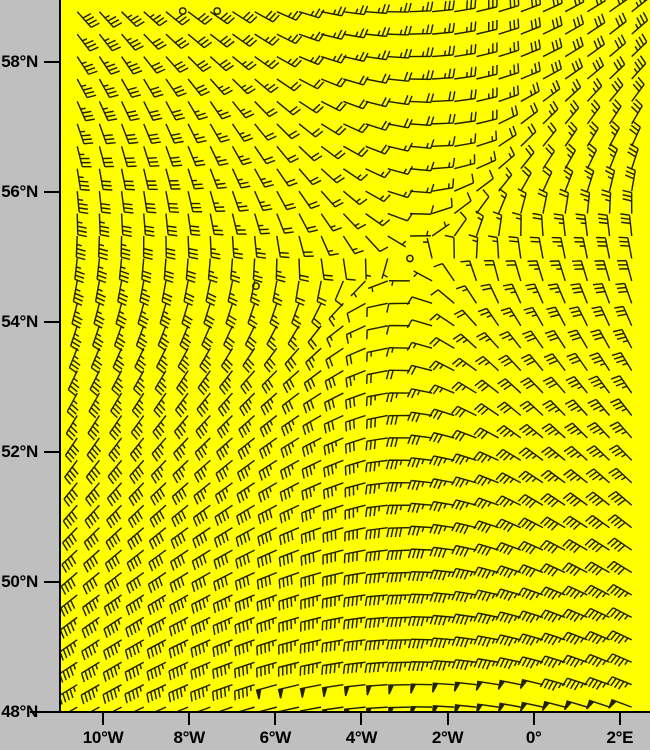 The width and height of the screenshot is (650, 750). Describe the element at coordinates (340, 712) in the screenshot. I see `plot-border-bottom` at that location.